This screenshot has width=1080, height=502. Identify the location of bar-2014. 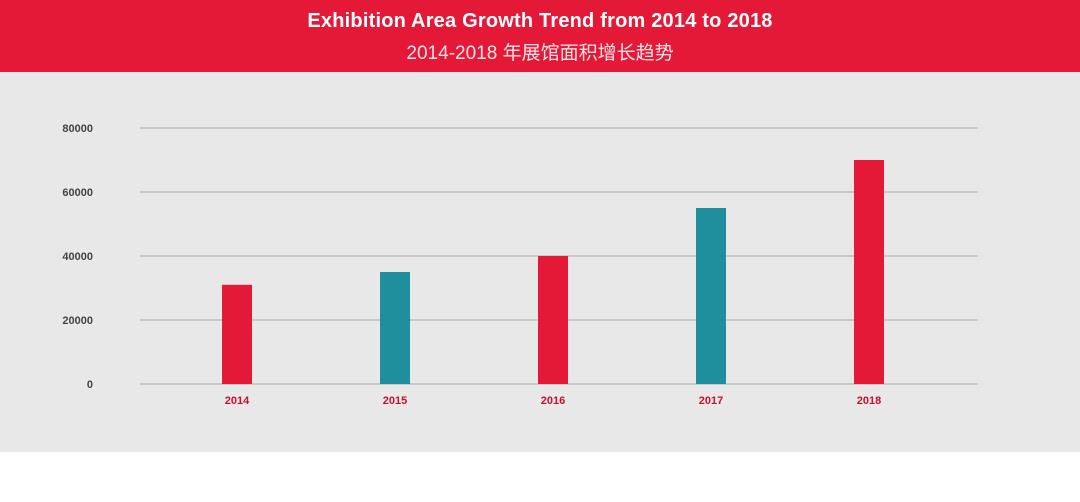
(237, 334).